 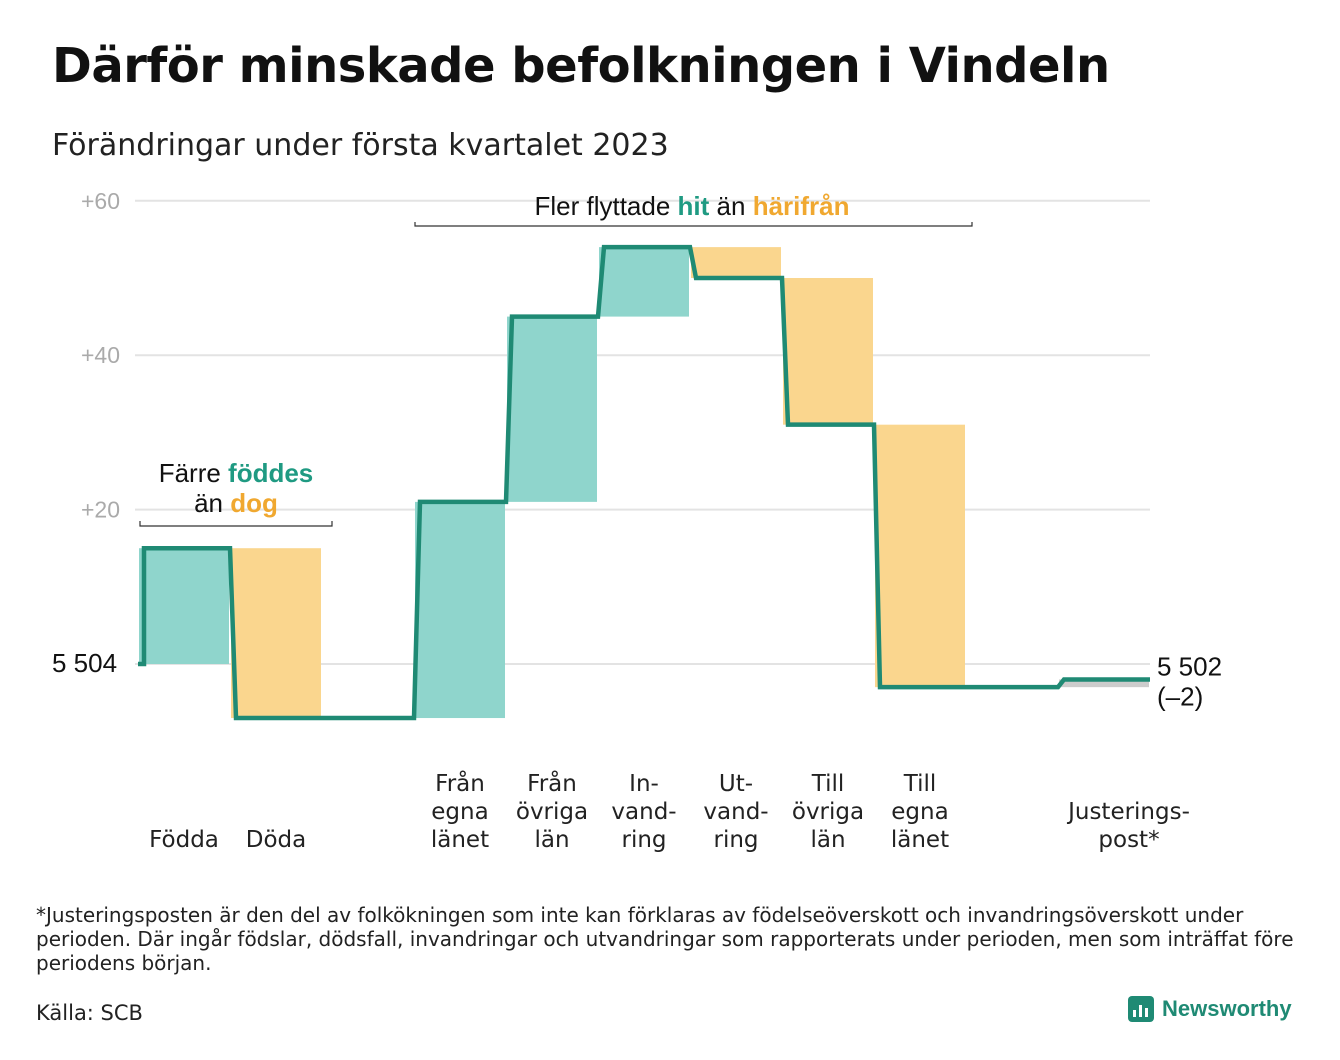 I want to click on source-note: Källa: SCB, so click(x=89, y=1013).